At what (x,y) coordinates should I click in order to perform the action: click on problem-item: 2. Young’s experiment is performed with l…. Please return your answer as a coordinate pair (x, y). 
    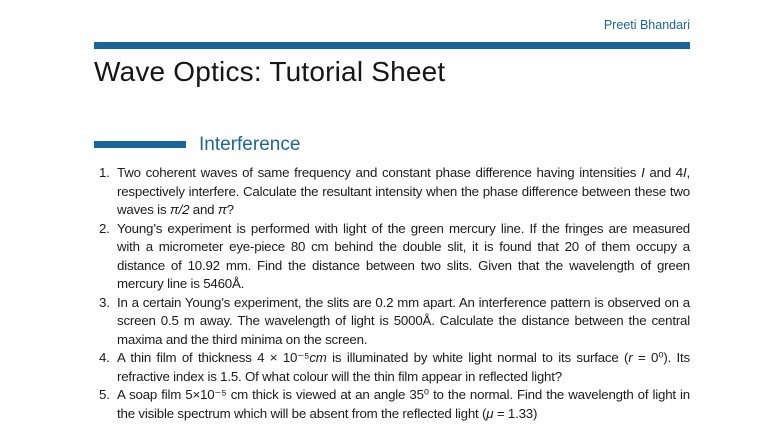
    Looking at the image, I should click on (392, 257).